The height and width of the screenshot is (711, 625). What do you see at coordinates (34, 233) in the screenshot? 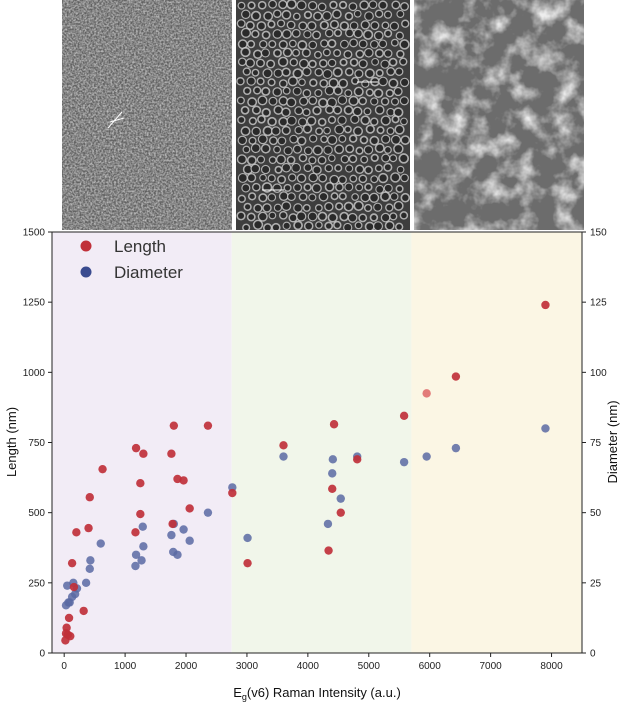
I see `left-tick-label: 1500` at bounding box center [34, 233].